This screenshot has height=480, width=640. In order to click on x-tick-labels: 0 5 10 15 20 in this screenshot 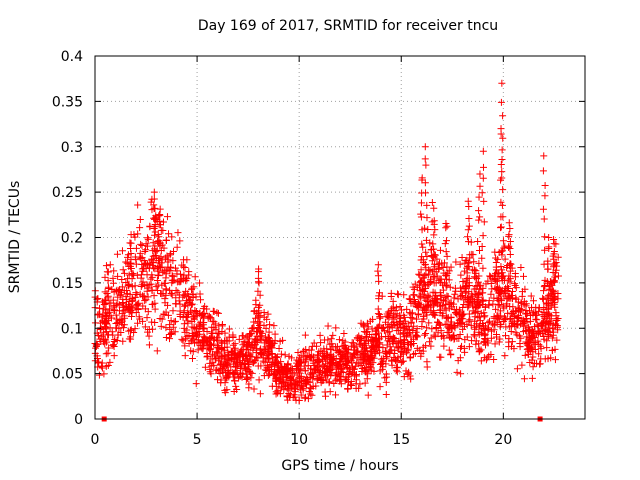, I will do `click(302, 440)`.